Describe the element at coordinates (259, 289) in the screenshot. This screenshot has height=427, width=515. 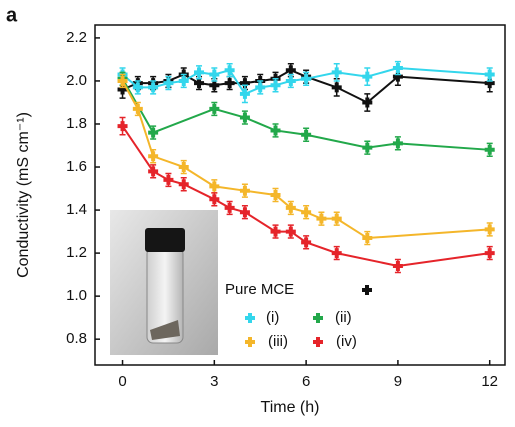
I see `legend-label: Pure MCE` at that location.